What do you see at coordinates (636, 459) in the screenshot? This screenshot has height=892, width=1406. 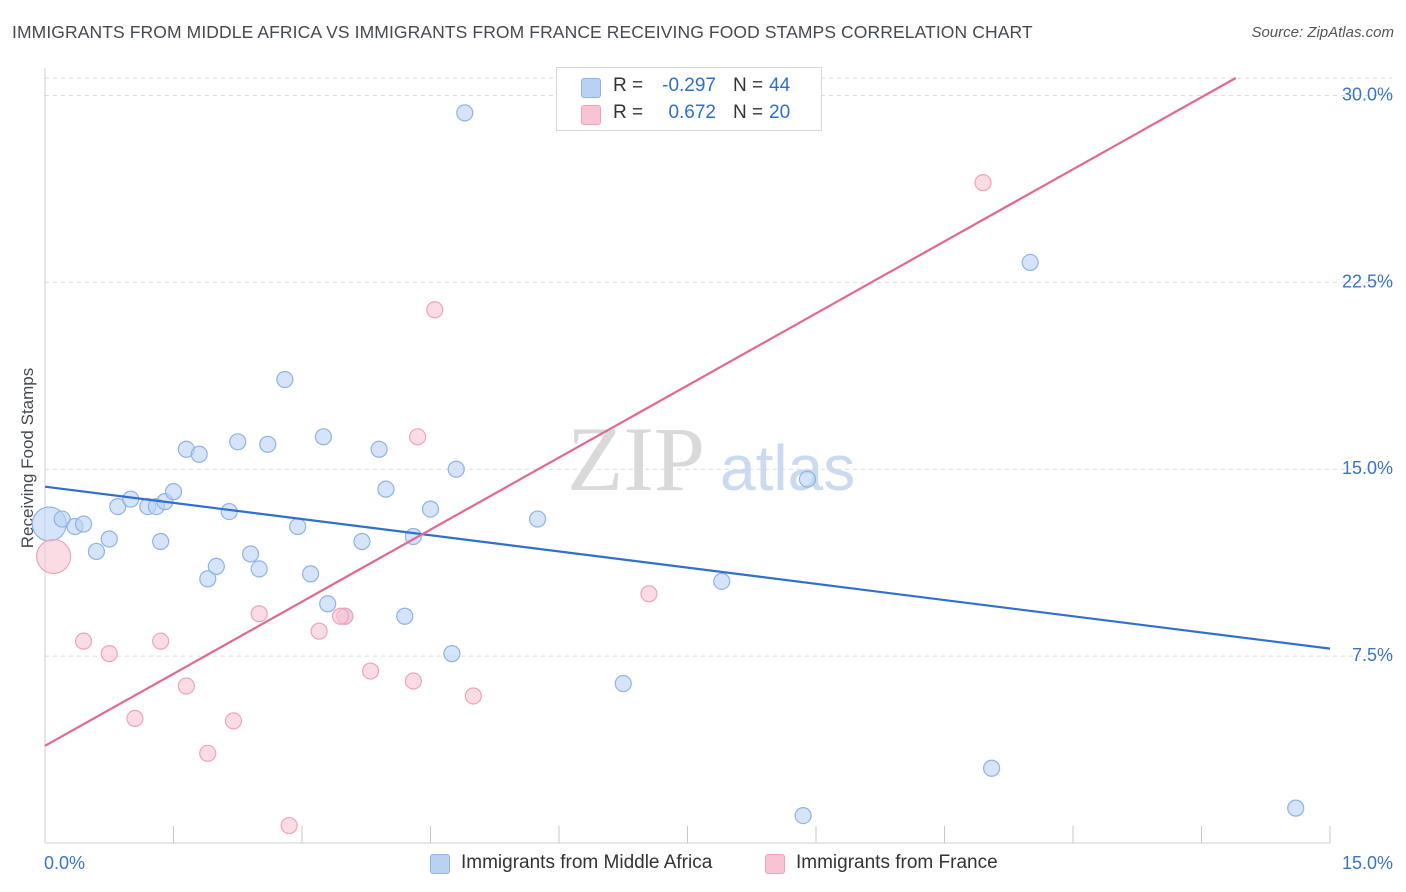 I see `watermark-zip: ZIP` at bounding box center [636, 459].